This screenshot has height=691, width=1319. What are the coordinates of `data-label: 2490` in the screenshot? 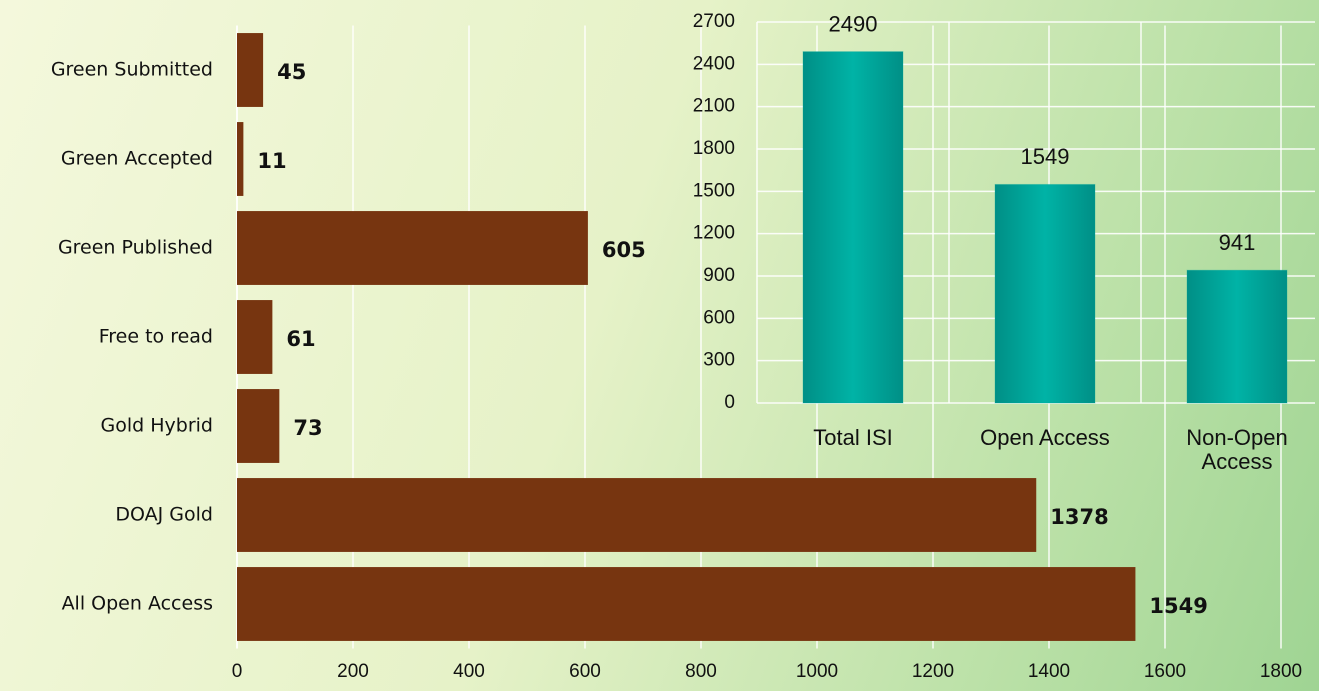 It's located at (853, 23).